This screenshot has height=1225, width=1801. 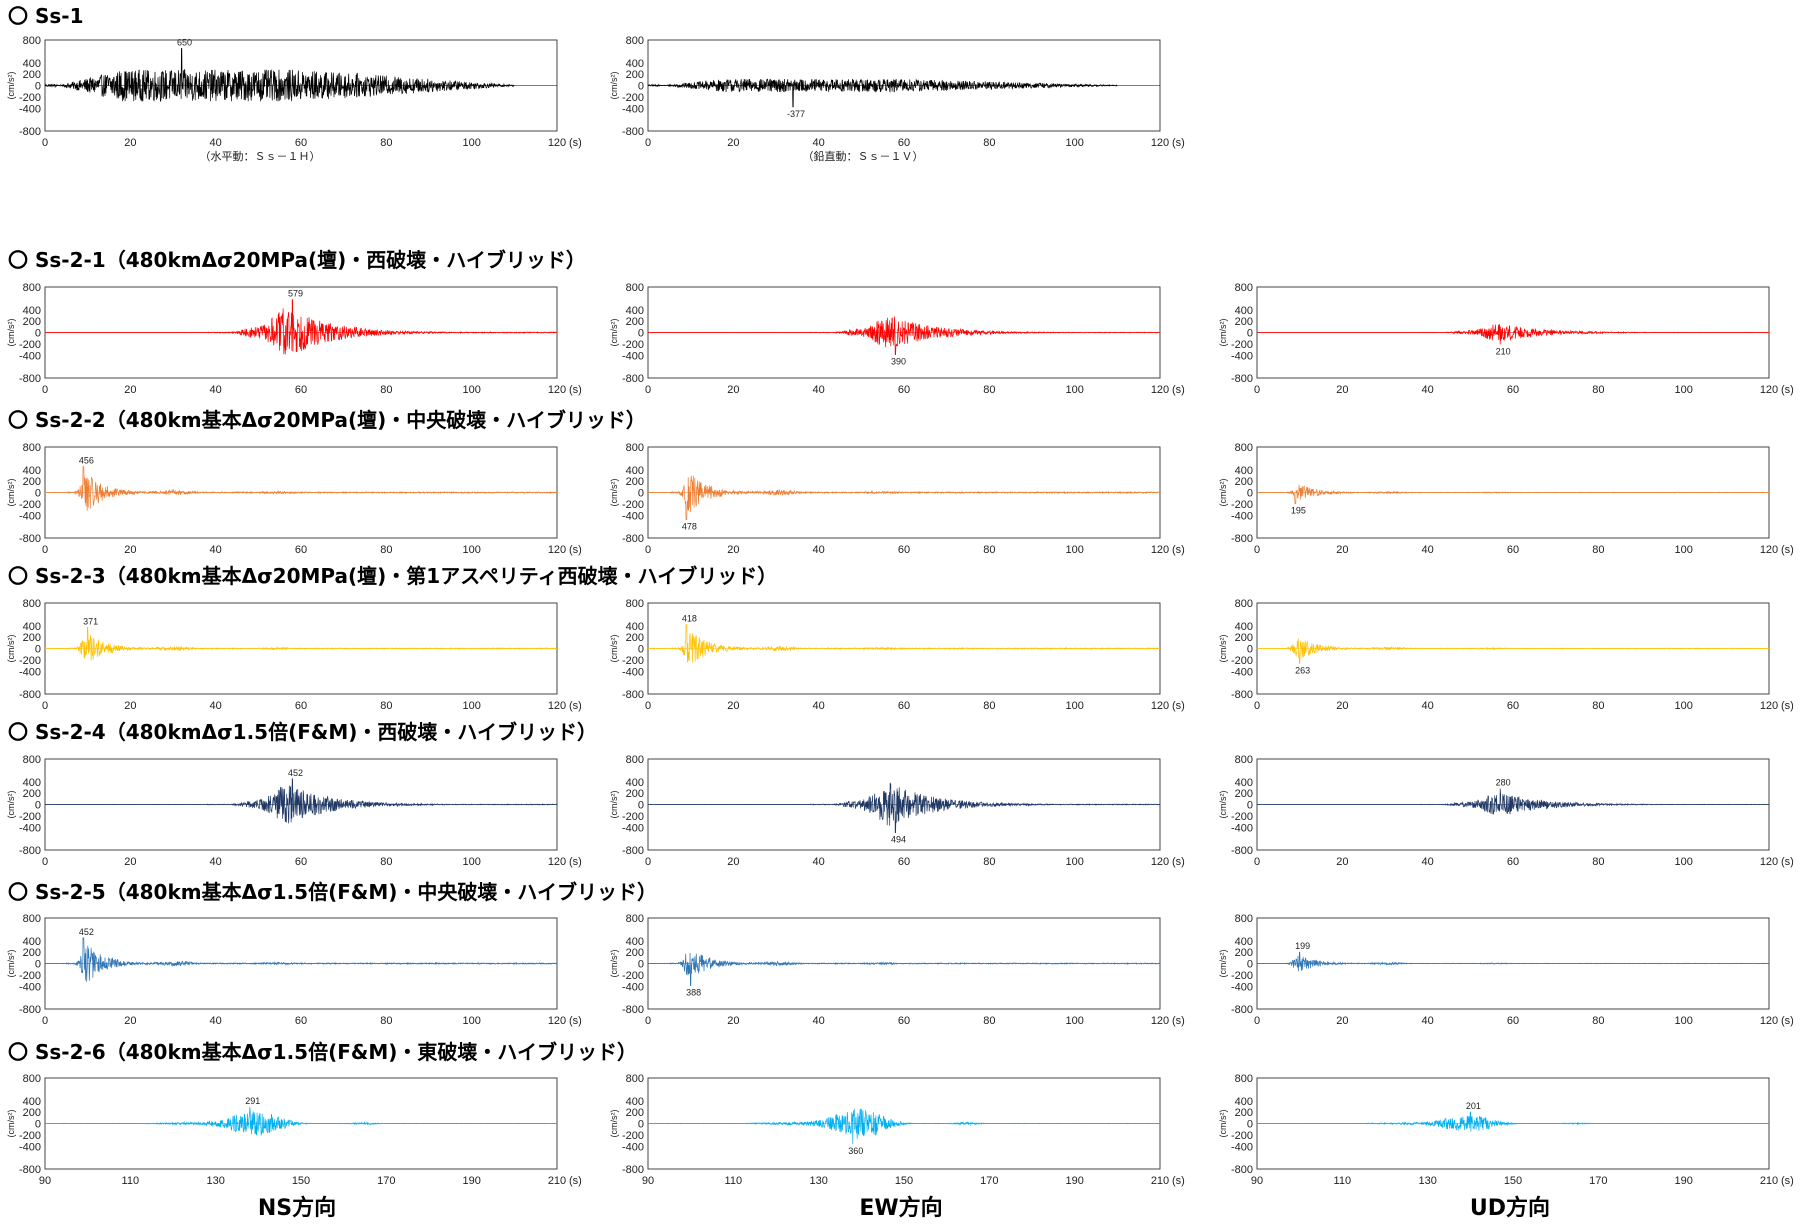 I want to click on x-tick-label: 130, so click(x=818, y=1181).